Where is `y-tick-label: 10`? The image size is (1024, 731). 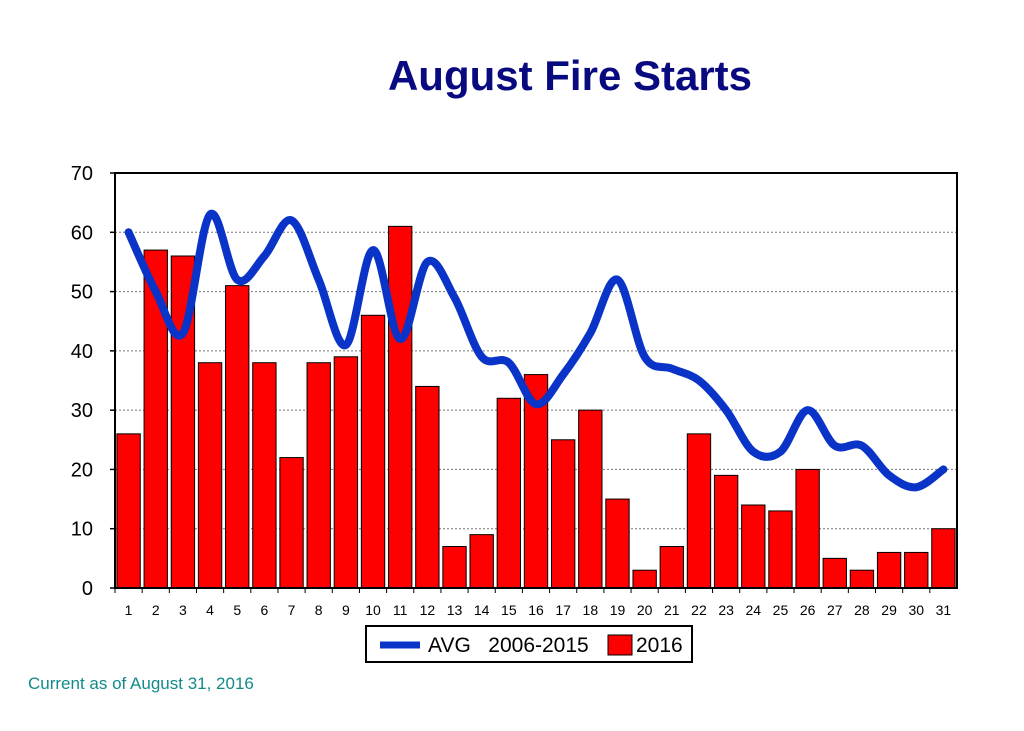 y-tick-label: 10 is located at coordinates (82, 530).